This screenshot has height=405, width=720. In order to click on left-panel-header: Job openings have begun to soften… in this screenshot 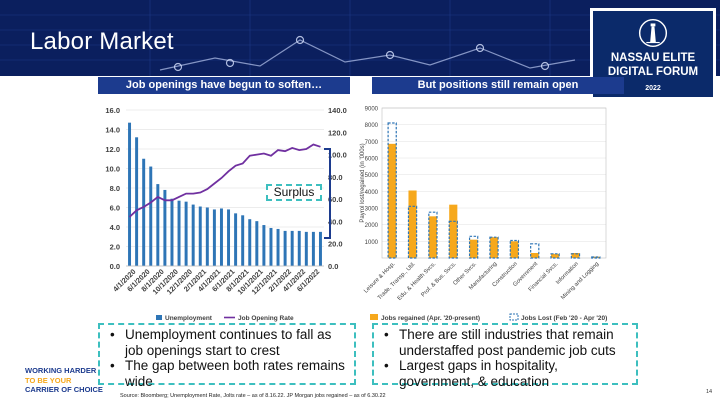, I will do `click(224, 85)`.